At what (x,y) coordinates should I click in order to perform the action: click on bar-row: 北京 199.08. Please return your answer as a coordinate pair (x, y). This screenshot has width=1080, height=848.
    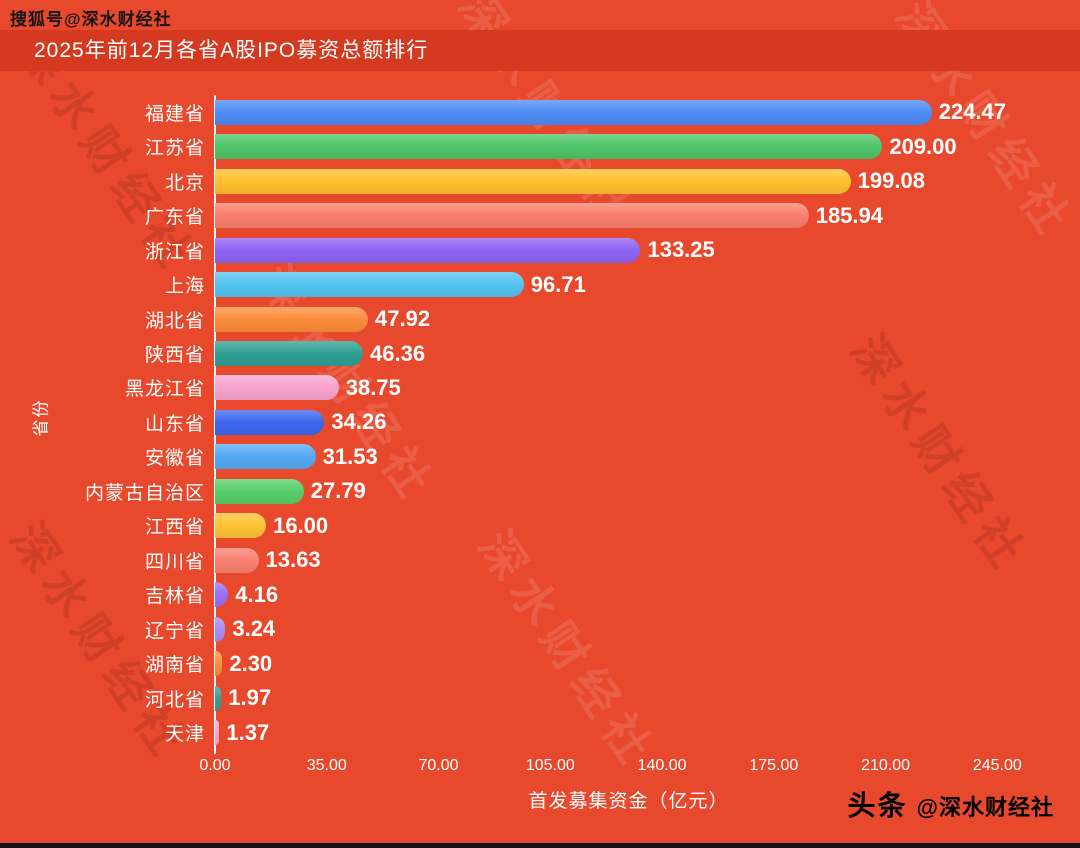
    Looking at the image, I should click on (521, 181).